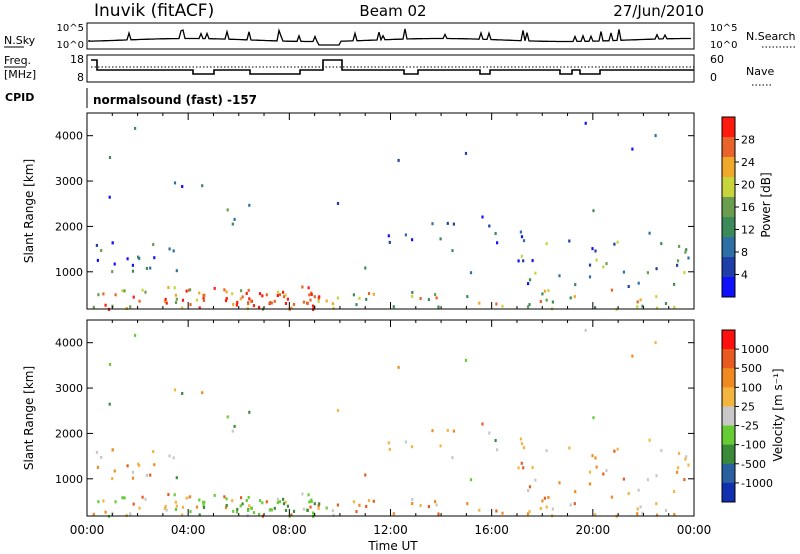 Image resolution: width=800 pixels, height=554 pixels. What do you see at coordinates (389, 37) in the screenshot?
I see `noise-sky-line` at bounding box center [389, 37].